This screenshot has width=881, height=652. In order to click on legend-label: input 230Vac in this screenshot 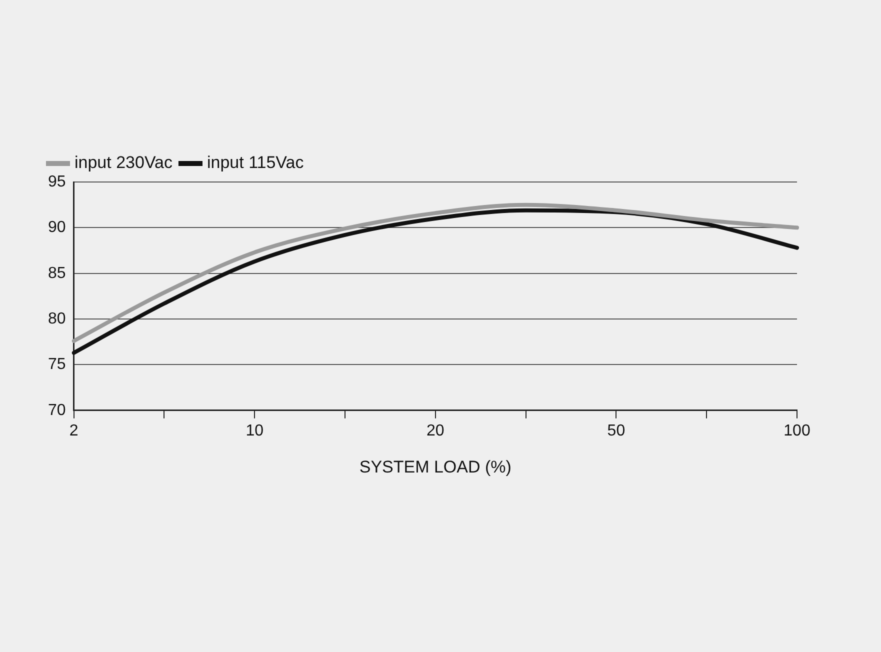, I will do `click(123, 162)`.